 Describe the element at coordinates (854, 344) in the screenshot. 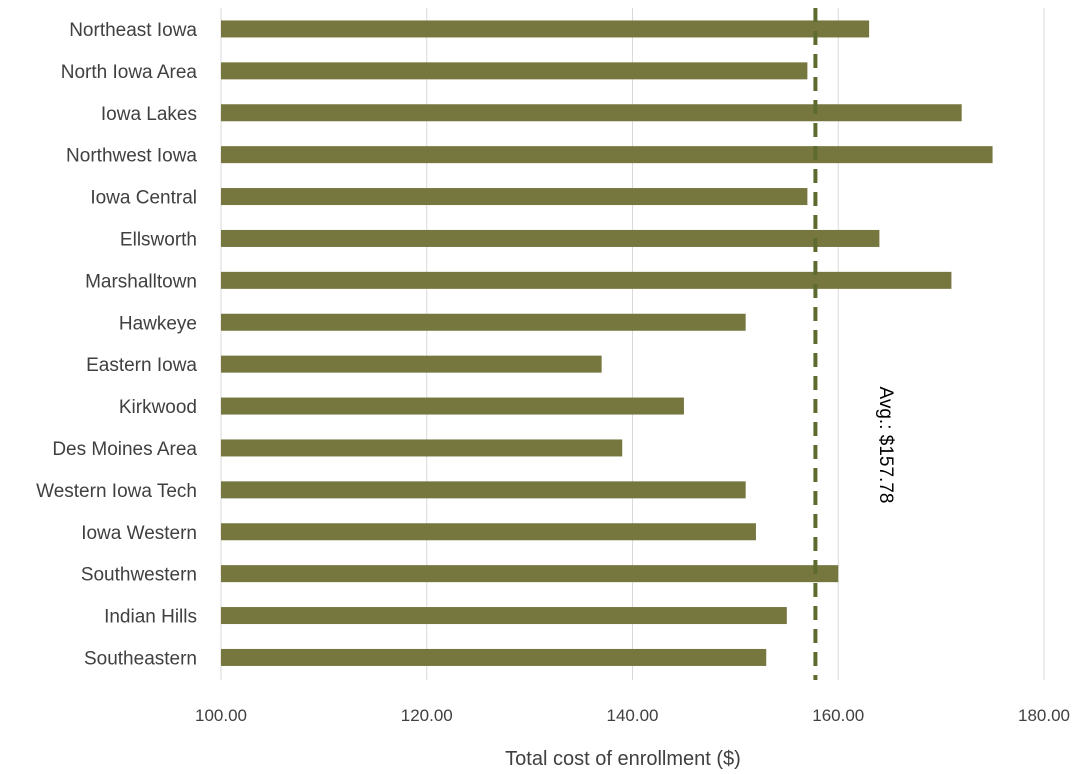

I see `average-line-group: Avg.: $157.78` at that location.